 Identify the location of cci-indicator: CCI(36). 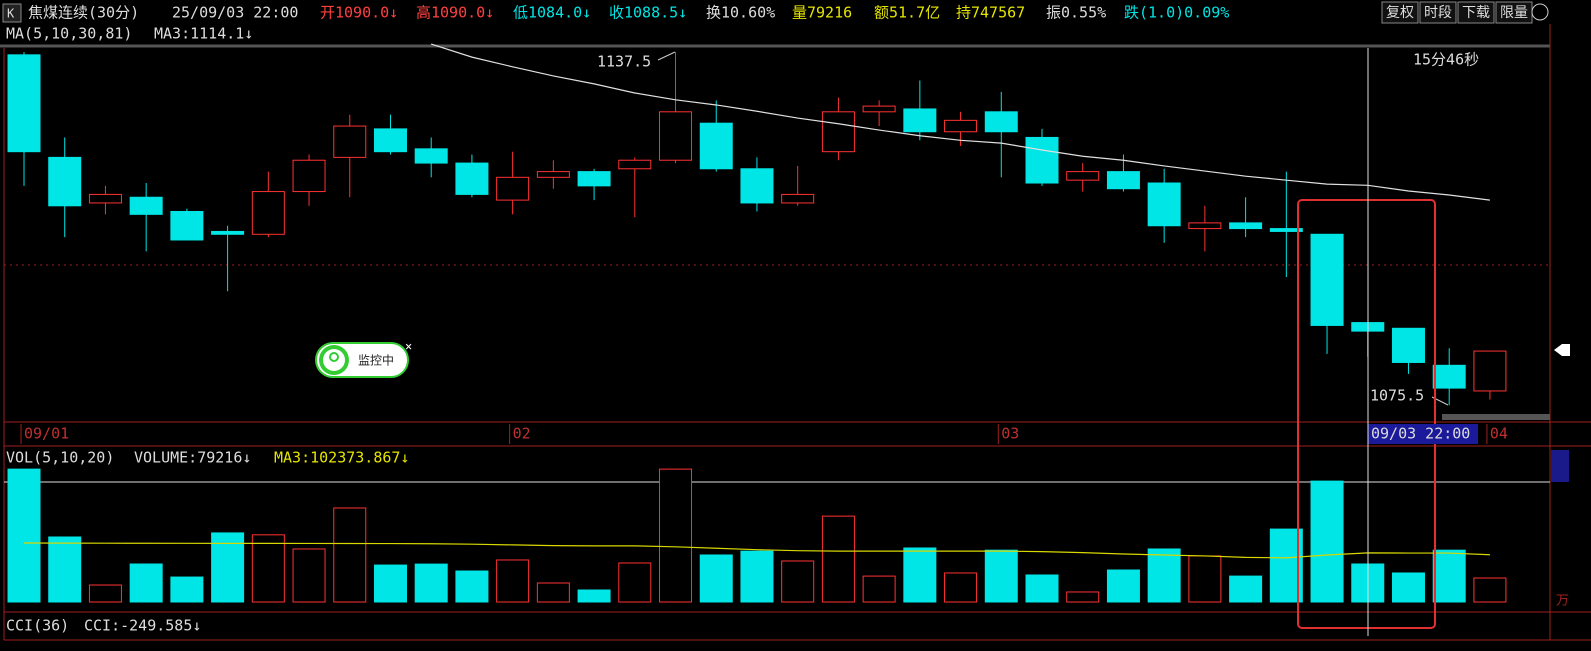
(37, 626).